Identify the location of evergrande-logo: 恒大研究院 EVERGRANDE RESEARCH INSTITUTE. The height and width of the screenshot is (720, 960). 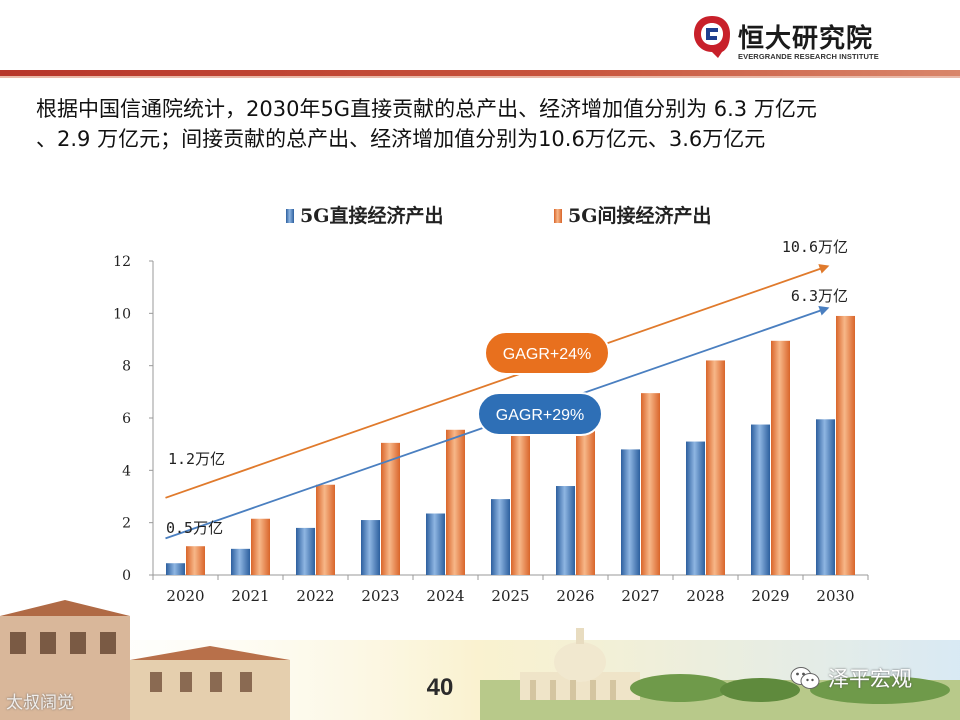
(792, 38).